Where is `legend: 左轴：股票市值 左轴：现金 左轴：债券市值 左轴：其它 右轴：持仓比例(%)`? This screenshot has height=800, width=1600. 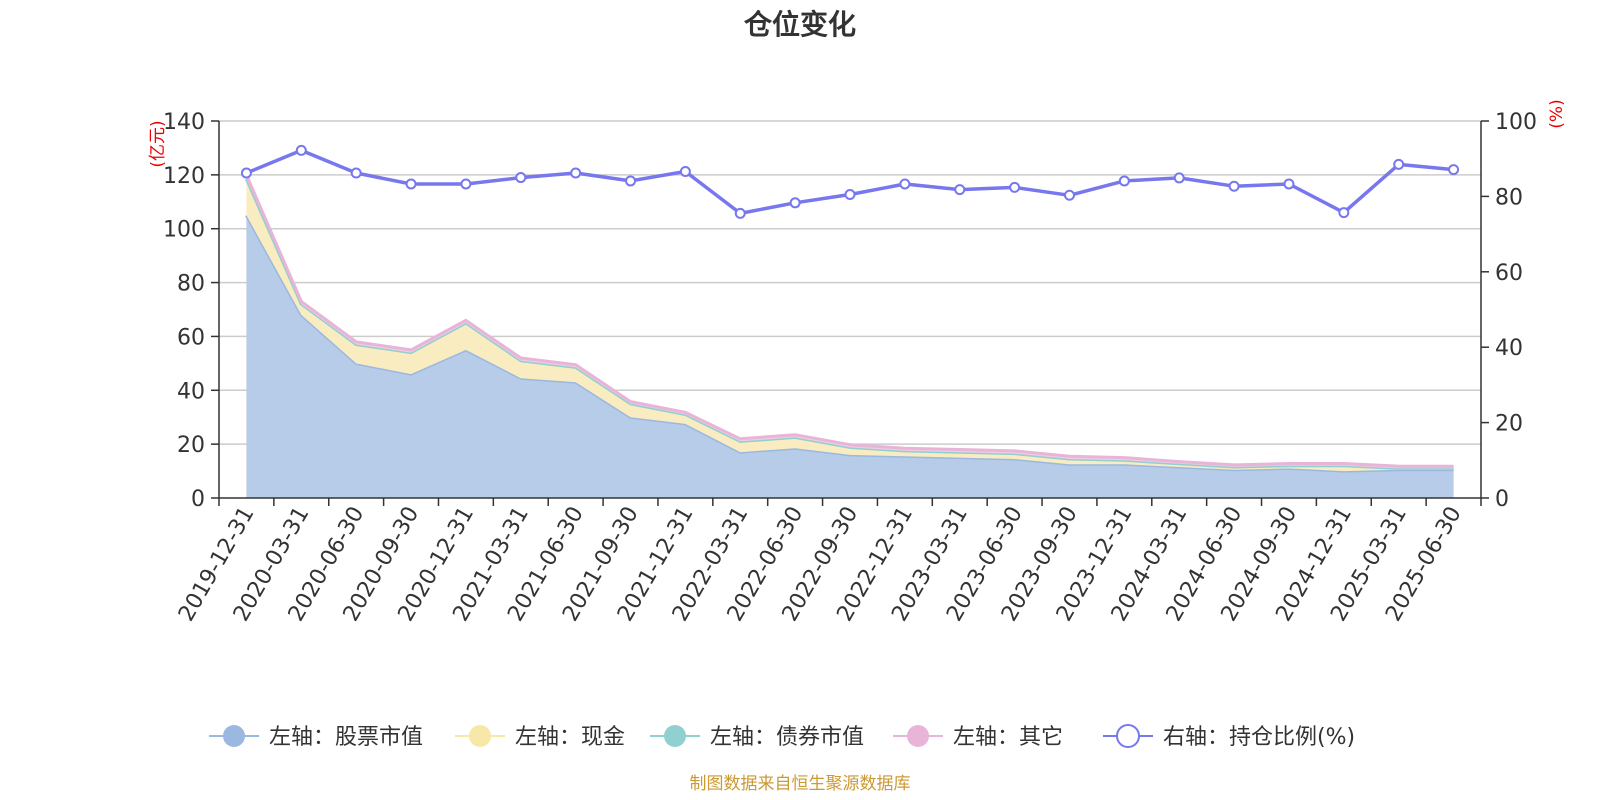 legend: 左轴：股票市值 左轴：现金 左轴：债券市值 左轴：其它 右轴：持仓比例(%) is located at coordinates (782, 737).